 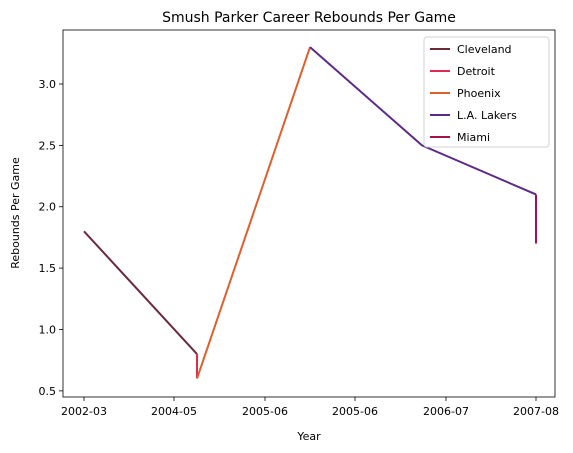 What do you see at coordinates (51, 238) in the screenshot?
I see `y-axis: 0.5 1.0 1.5 2.0 2.5 3.0` at bounding box center [51, 238].